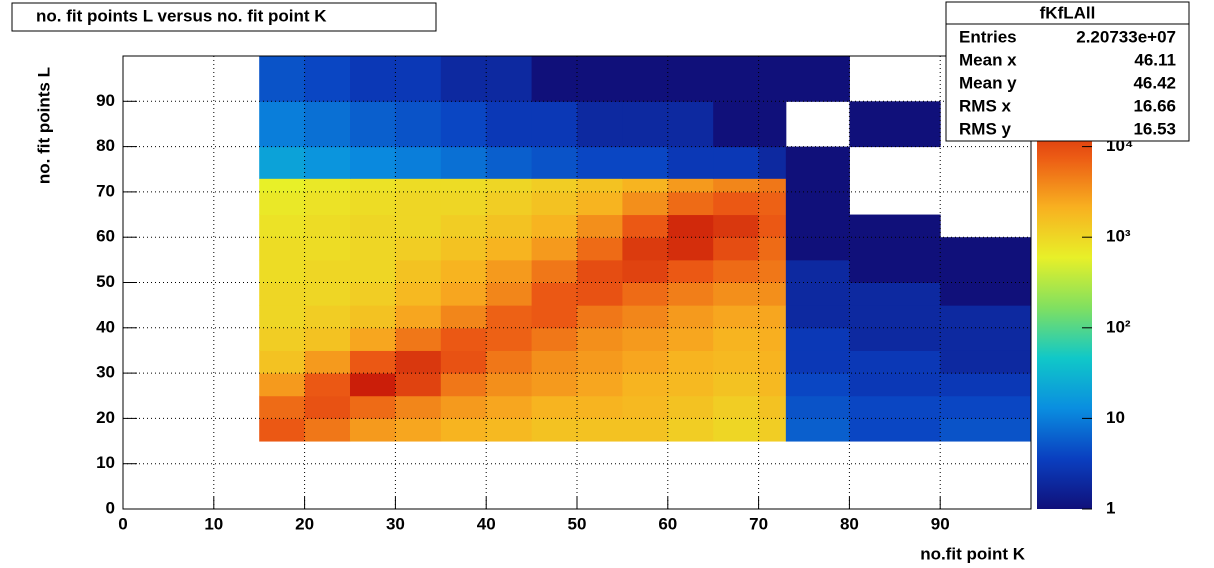 This screenshot has height=568, width=1214. Describe the element at coordinates (486, 523) in the screenshot. I see `x-tick-label: 40` at that location.